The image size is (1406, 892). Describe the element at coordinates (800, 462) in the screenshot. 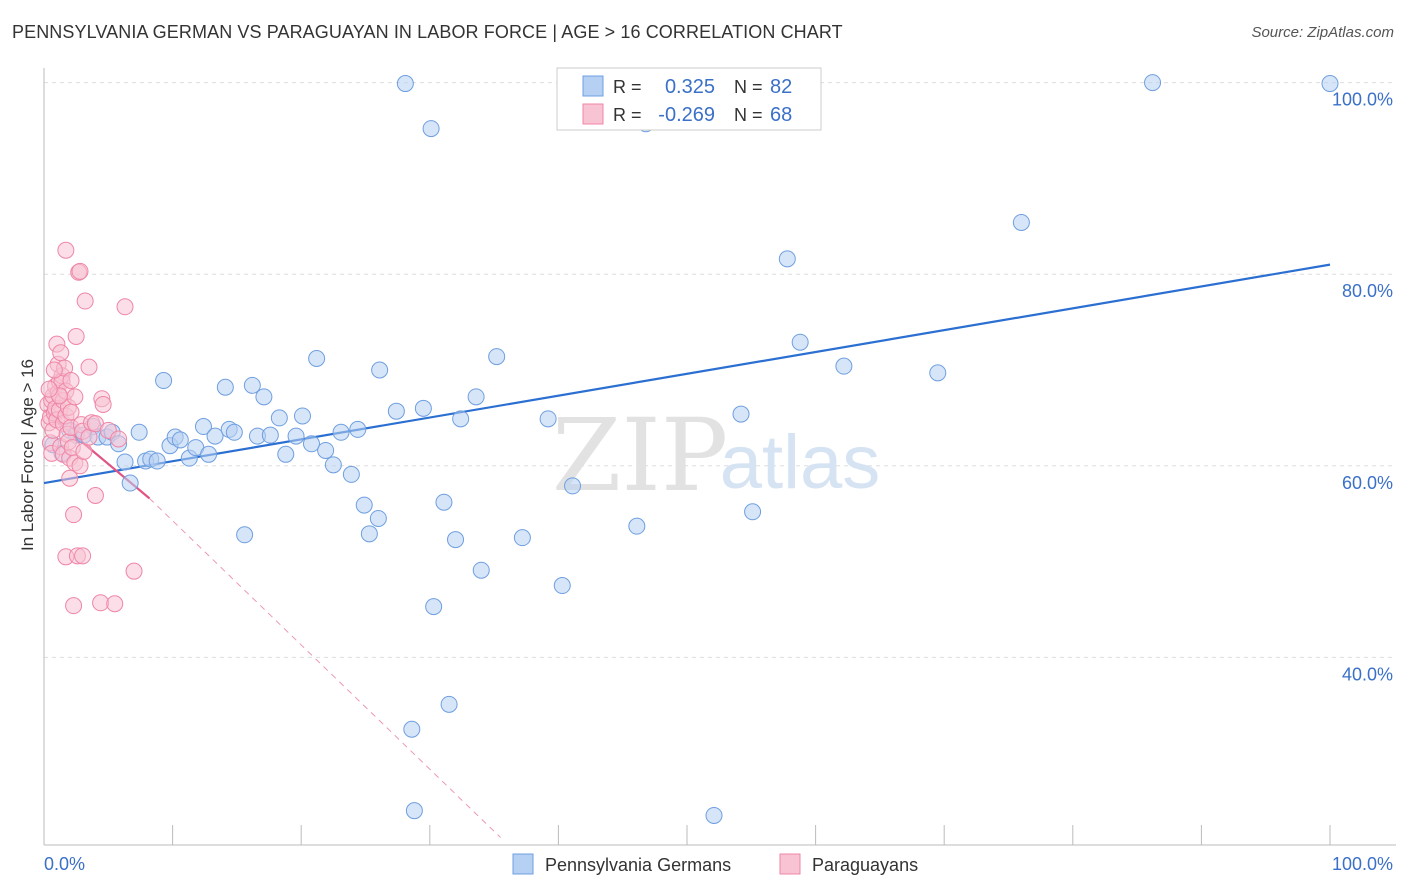

I see `watermark-atlas: atlas` at that location.